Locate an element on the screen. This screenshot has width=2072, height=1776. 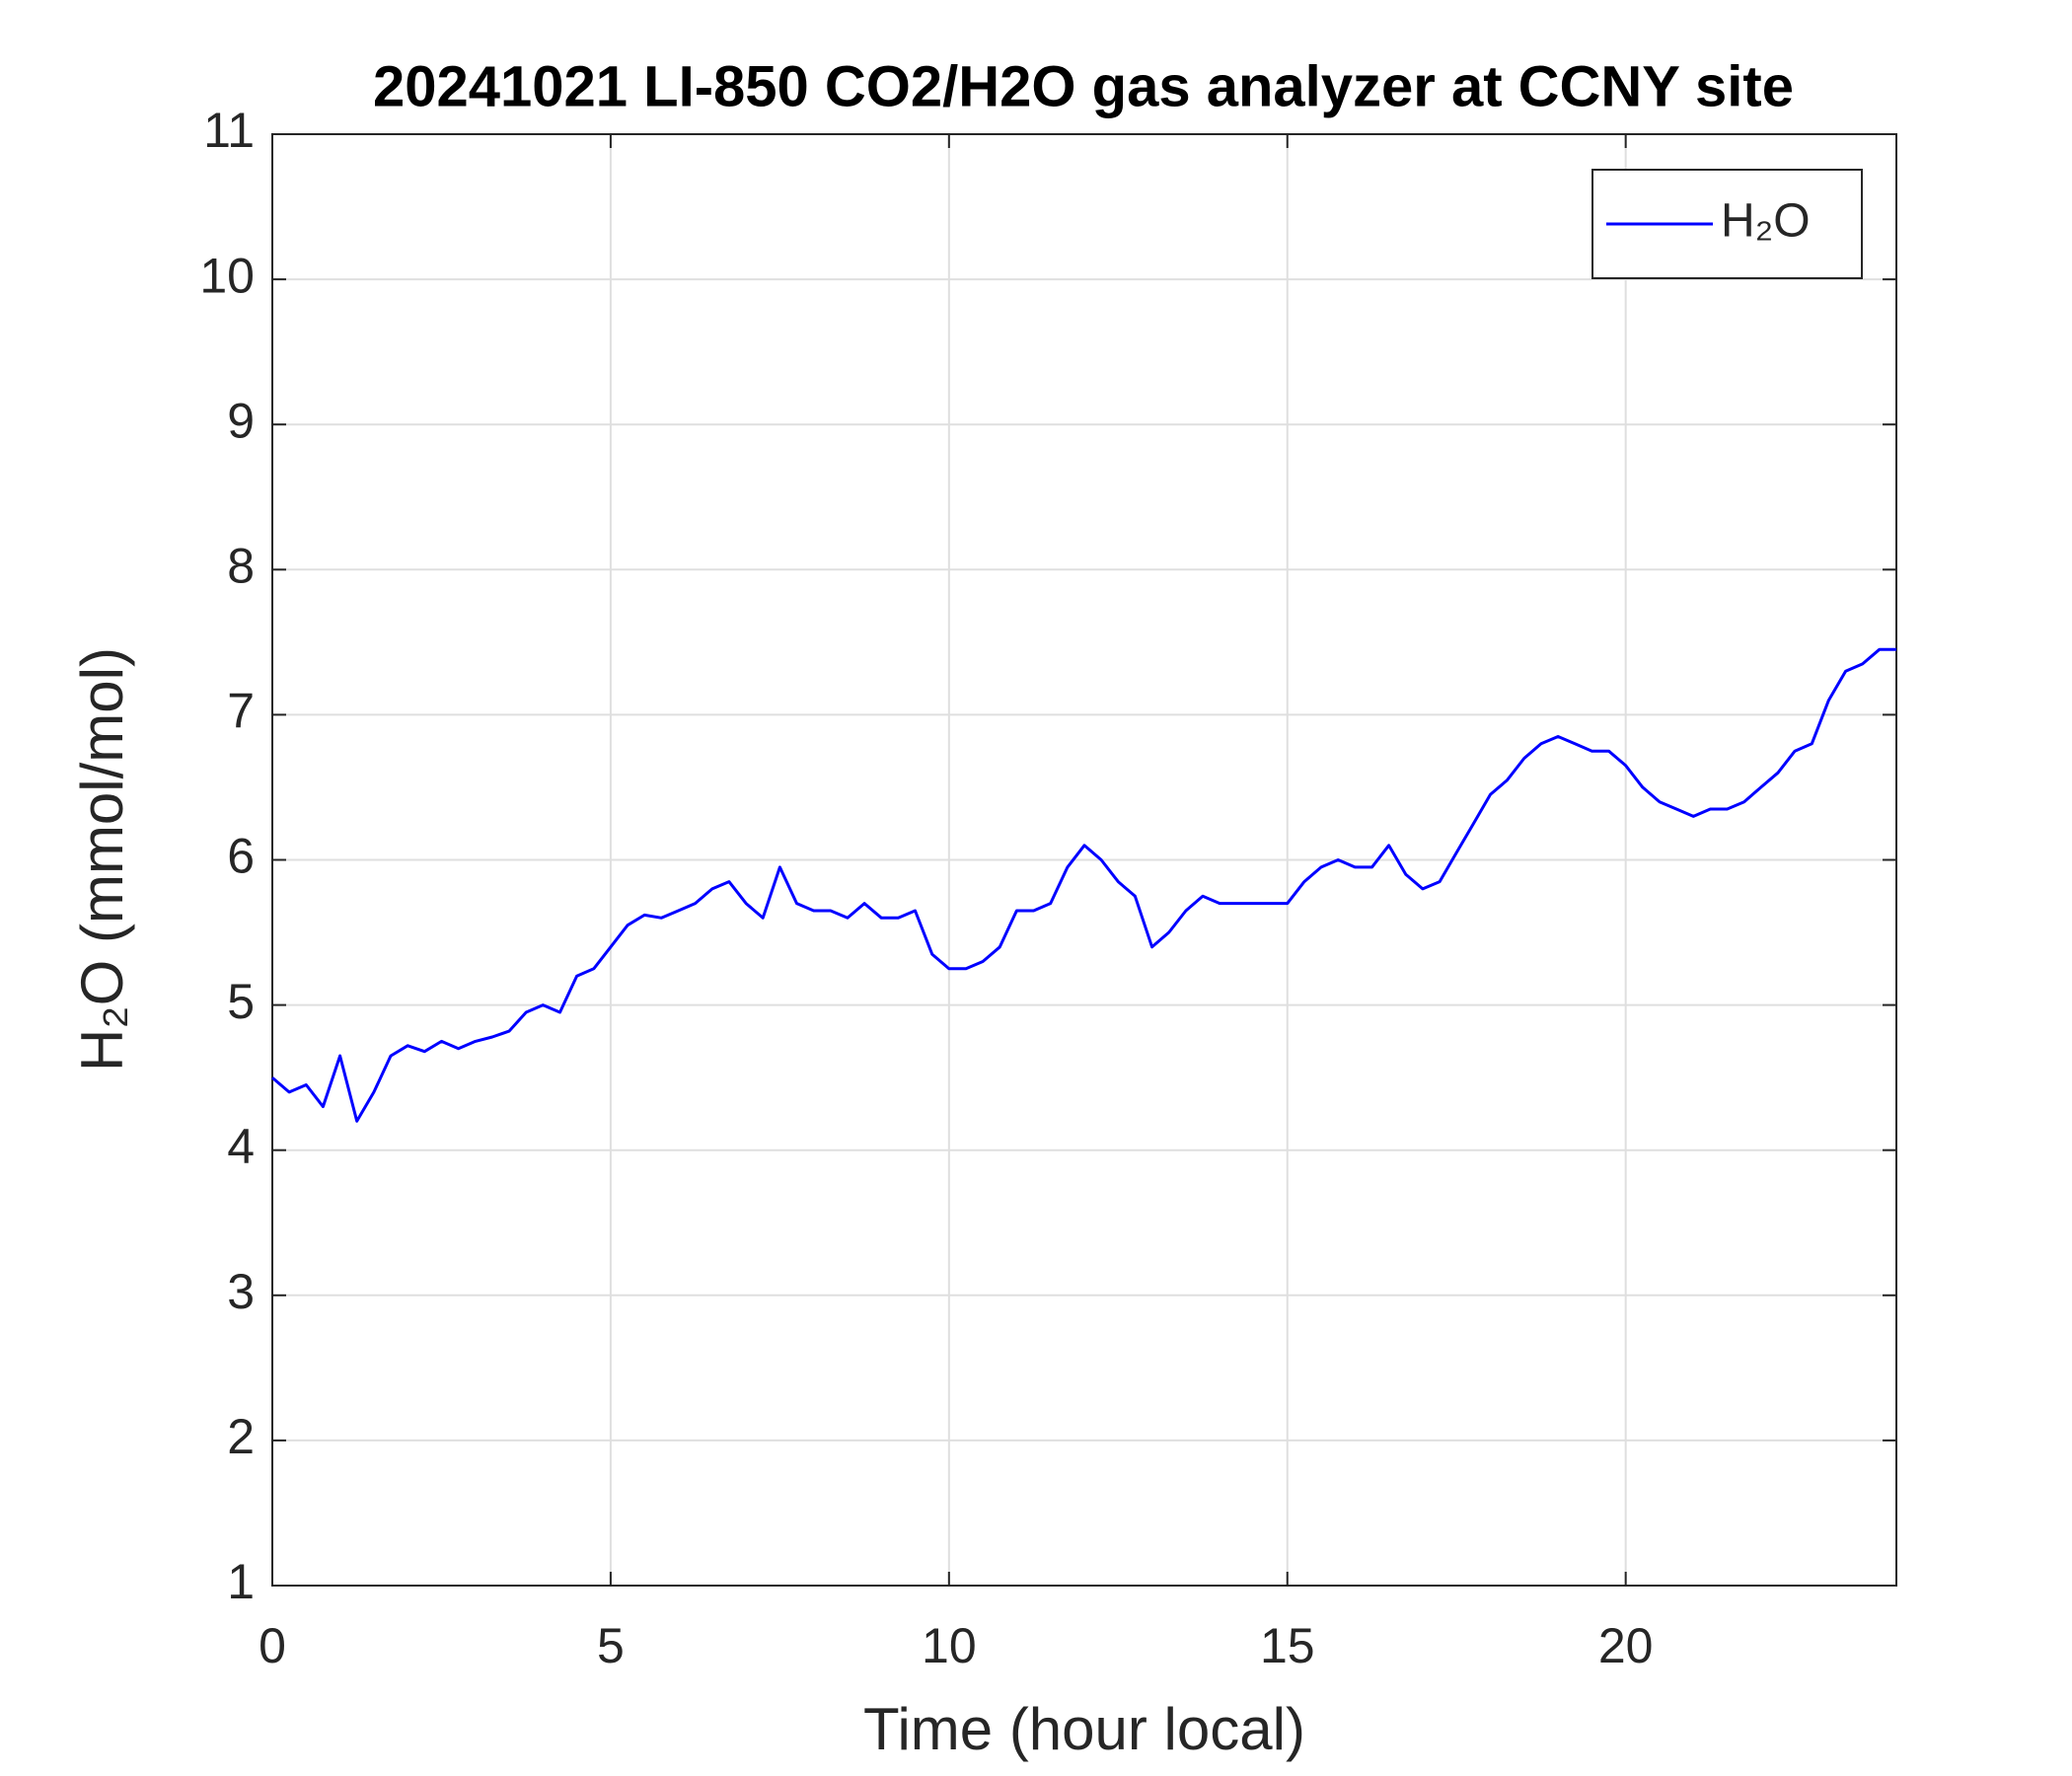
x-axis-label: Time (hour local) is located at coordinates (1084, 1729).